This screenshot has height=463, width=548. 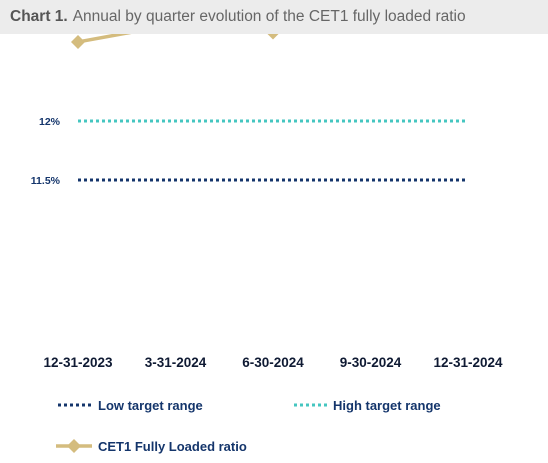 I want to click on x-tick-label: 12-31-2024, so click(x=468, y=362).